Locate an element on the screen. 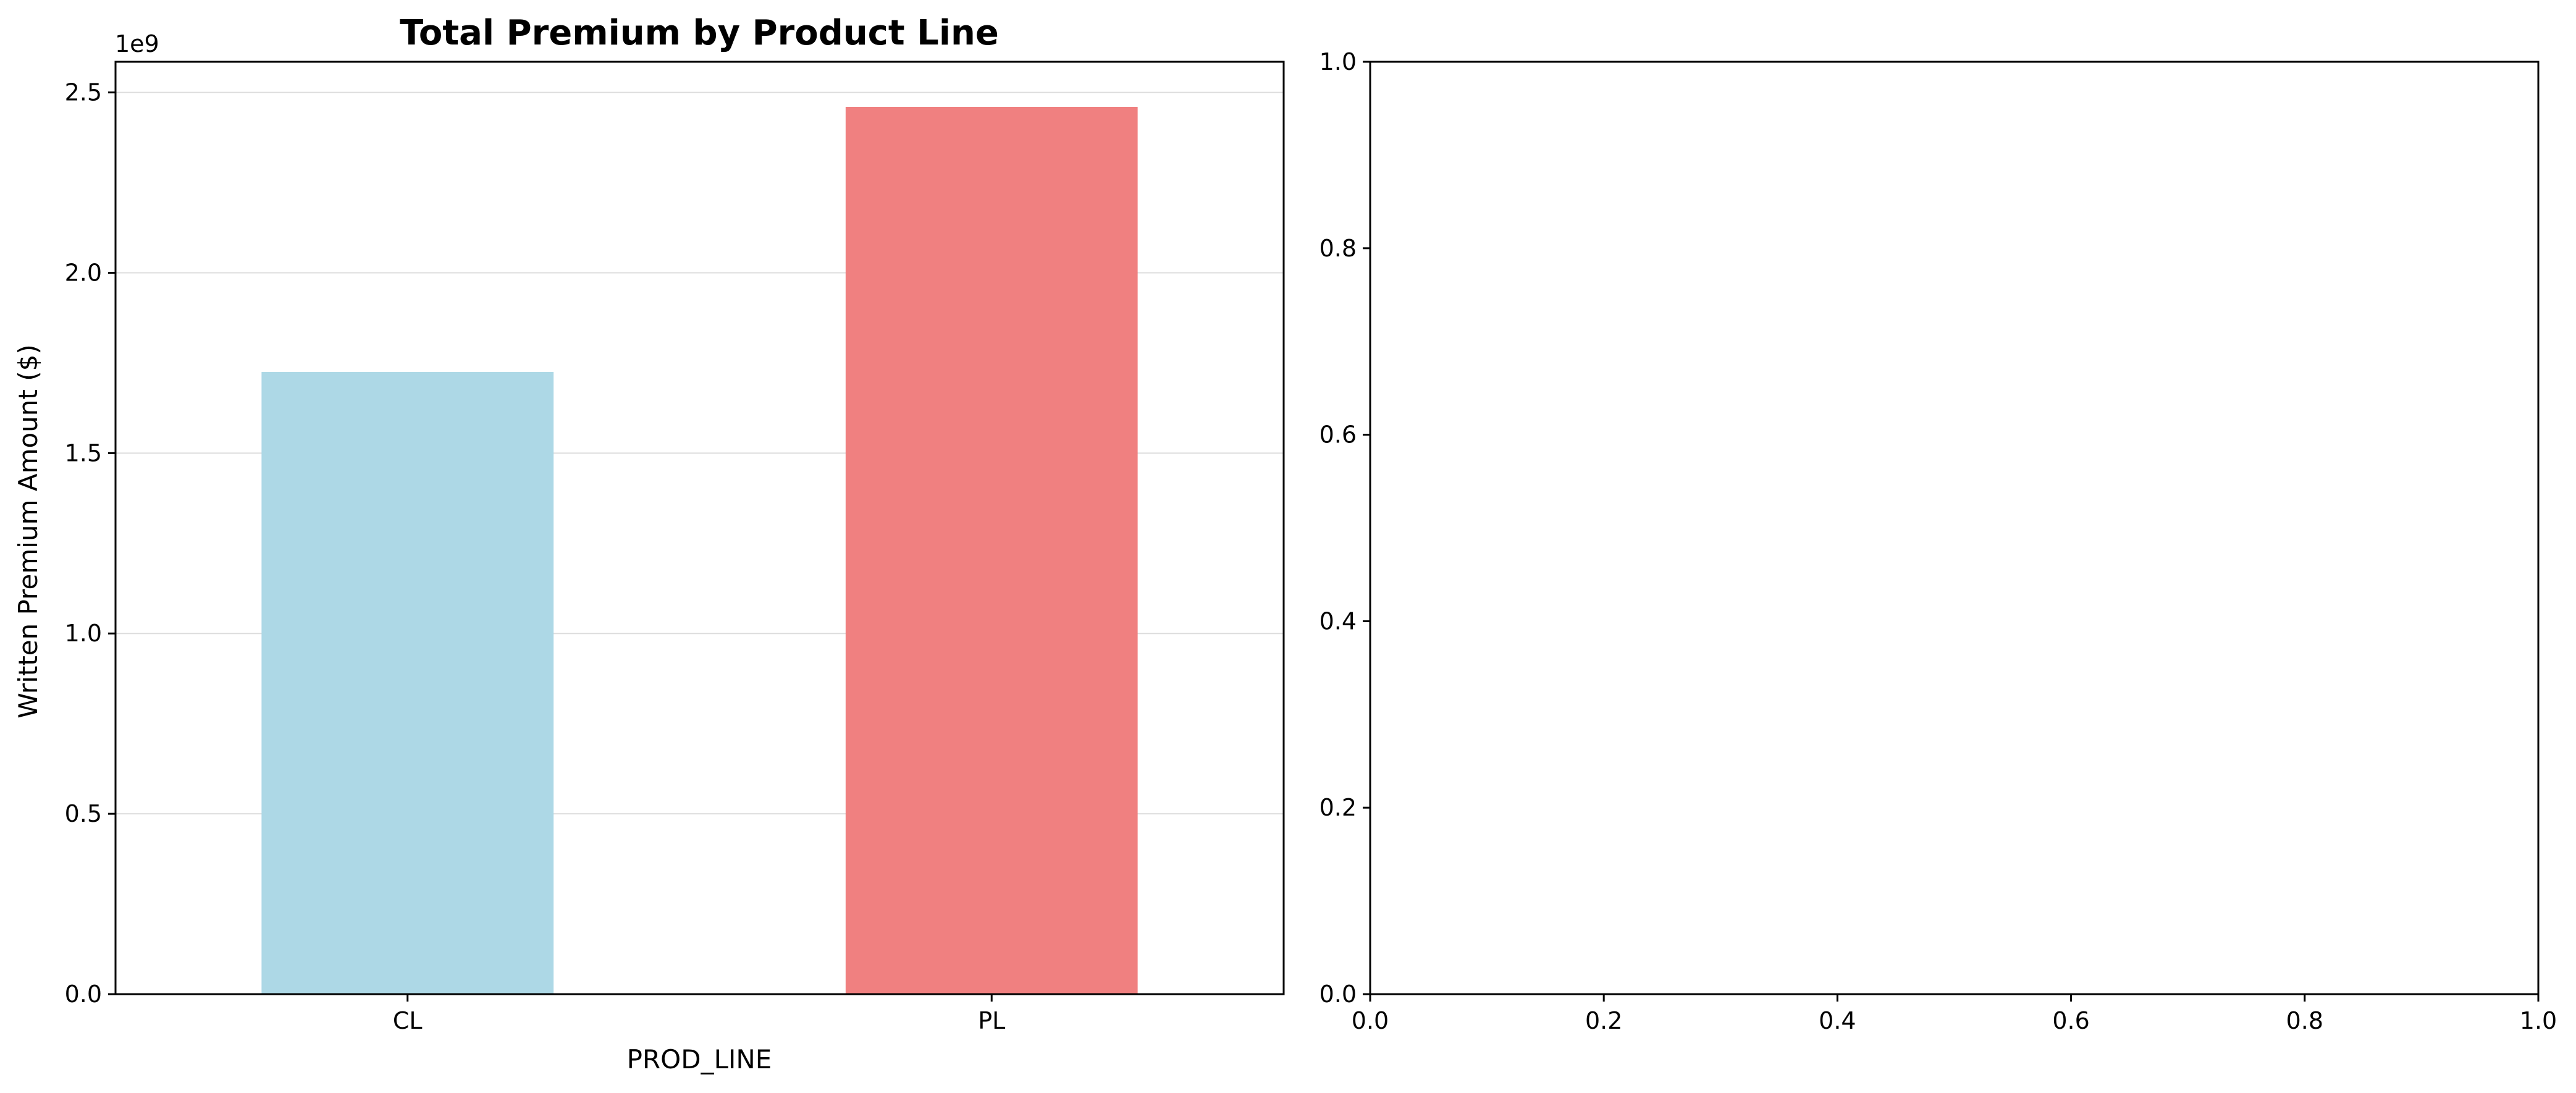 Image resolution: width=2576 pixels, height=1093 pixels. y-axis-offset-label: 1e9 is located at coordinates (137, 44).